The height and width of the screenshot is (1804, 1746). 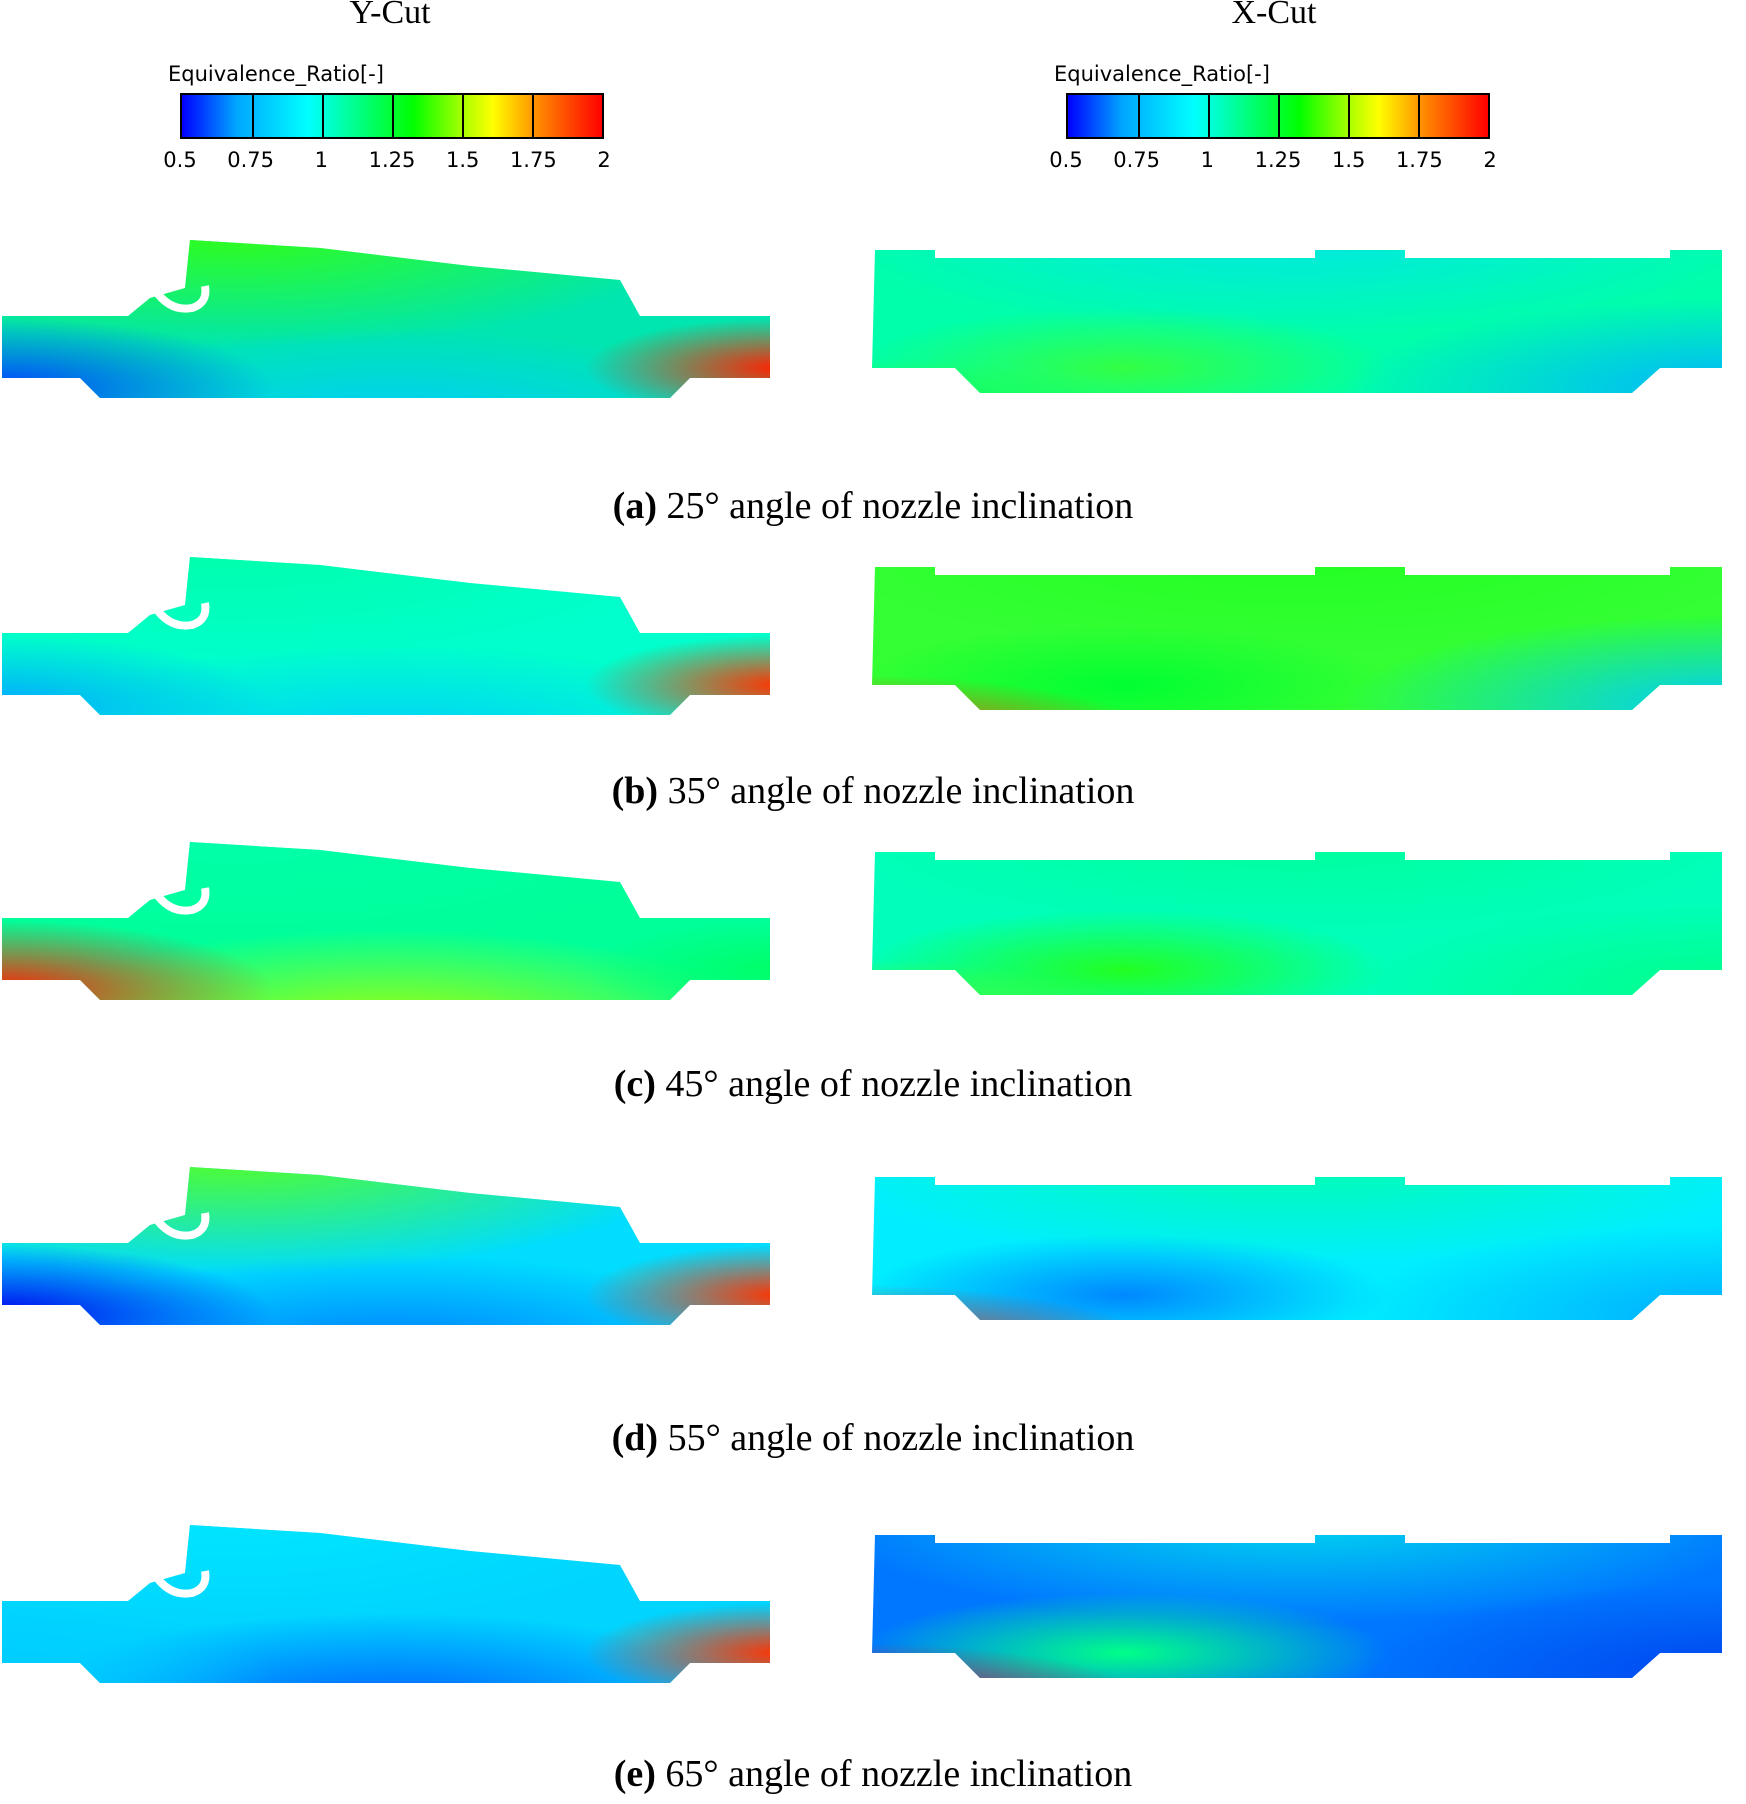 What do you see at coordinates (896, 1438) in the screenshot?
I see `panel-caption-text: 55° angle of nozzle inclination` at bounding box center [896, 1438].